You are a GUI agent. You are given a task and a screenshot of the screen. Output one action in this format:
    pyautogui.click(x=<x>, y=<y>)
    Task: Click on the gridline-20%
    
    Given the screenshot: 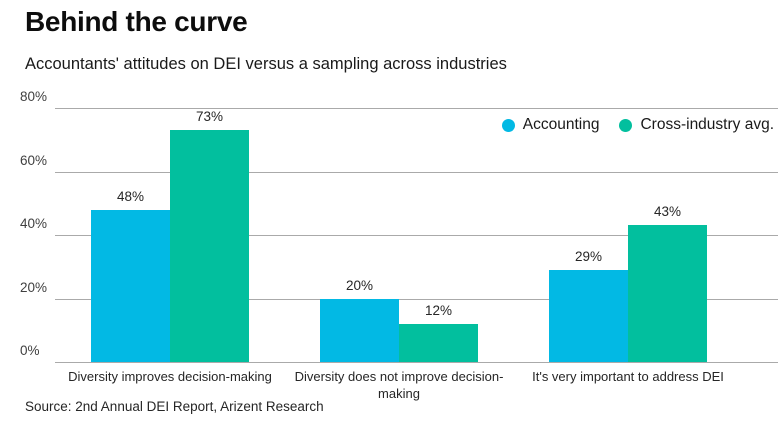 What is the action you would take?
    pyautogui.click(x=416, y=299)
    